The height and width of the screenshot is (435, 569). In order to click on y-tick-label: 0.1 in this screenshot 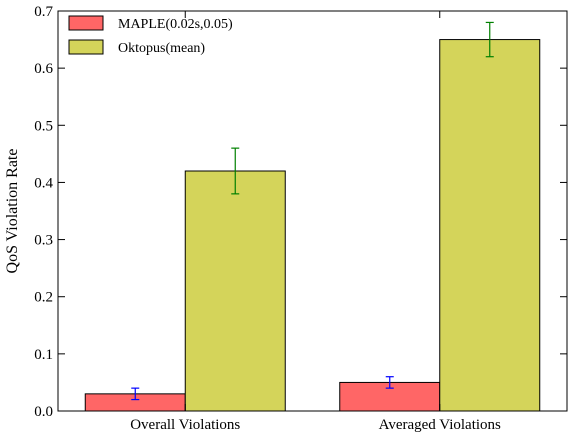, I will do `click(43, 355)`.